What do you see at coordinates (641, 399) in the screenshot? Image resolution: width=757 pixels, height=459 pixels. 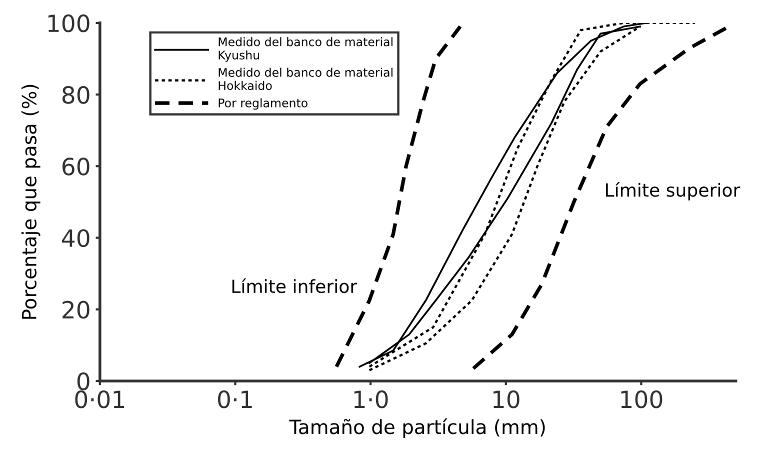 I see `x-tick-label: 100` at bounding box center [641, 399].